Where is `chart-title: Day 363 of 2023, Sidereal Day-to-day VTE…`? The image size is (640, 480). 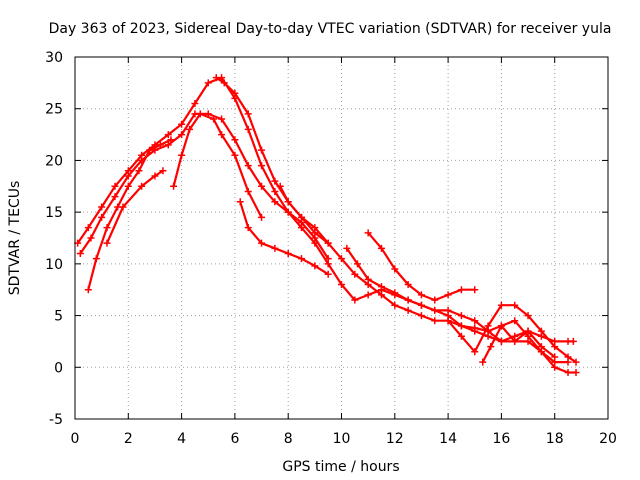 chart-title: Day 363 of 2023, Sidereal Day-to-day VTE… is located at coordinates (330, 29).